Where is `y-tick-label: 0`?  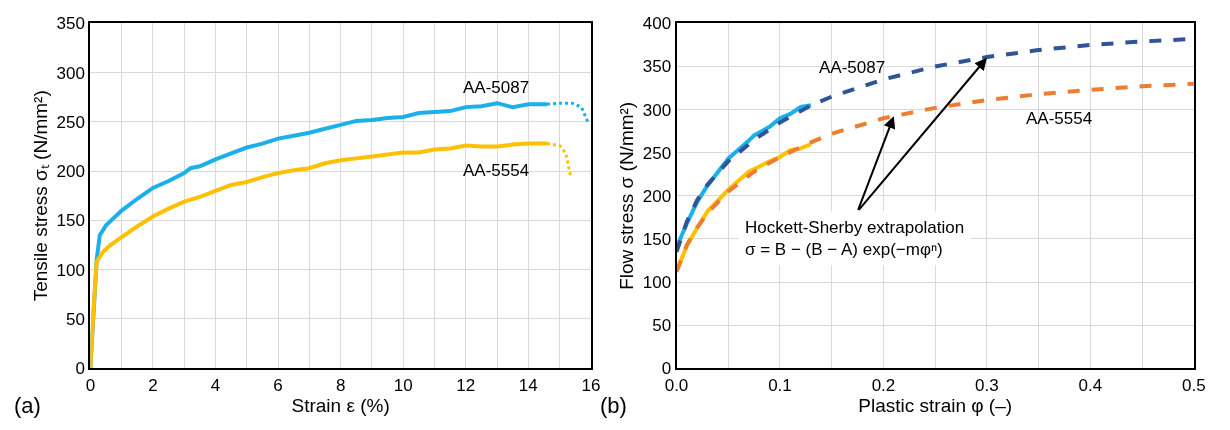 y-tick-label: 0 is located at coordinates (80, 369).